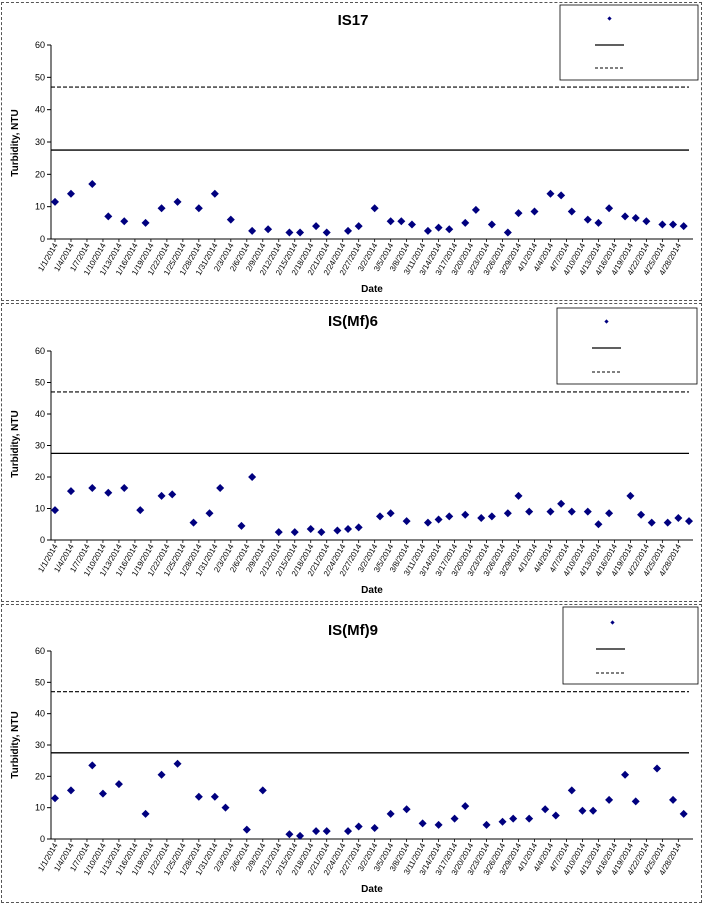 Image resolution: width=704 pixels, height=905 pixels. What do you see at coordinates (15, 142) in the screenshot?
I see `y-axis-label: Turbidity, NTU` at bounding box center [15, 142].